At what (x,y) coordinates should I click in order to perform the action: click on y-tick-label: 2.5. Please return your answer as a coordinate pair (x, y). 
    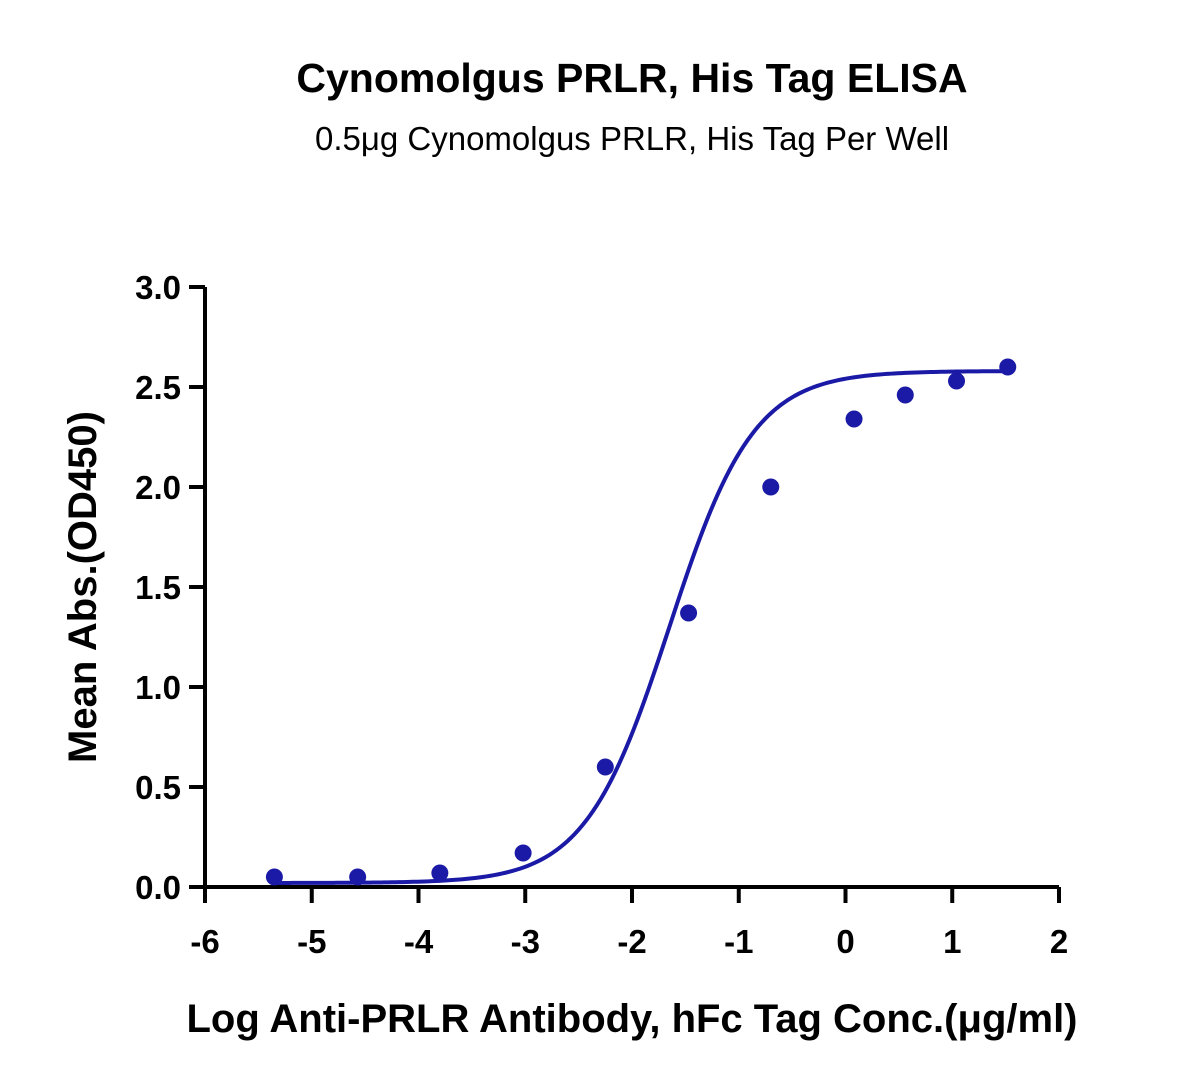
    Looking at the image, I should click on (158, 387).